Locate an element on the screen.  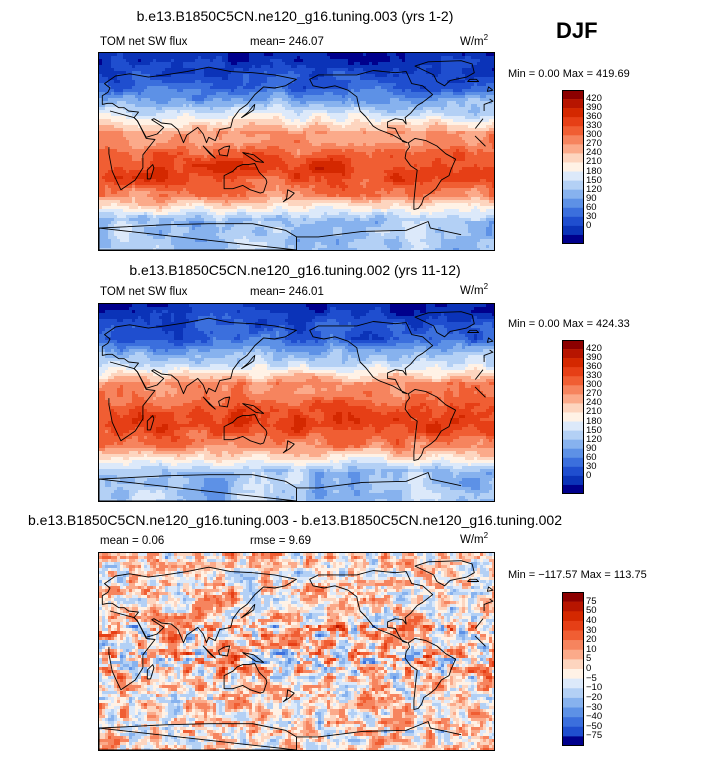
panel-3-map-svg is located at coordinates (296, 651).